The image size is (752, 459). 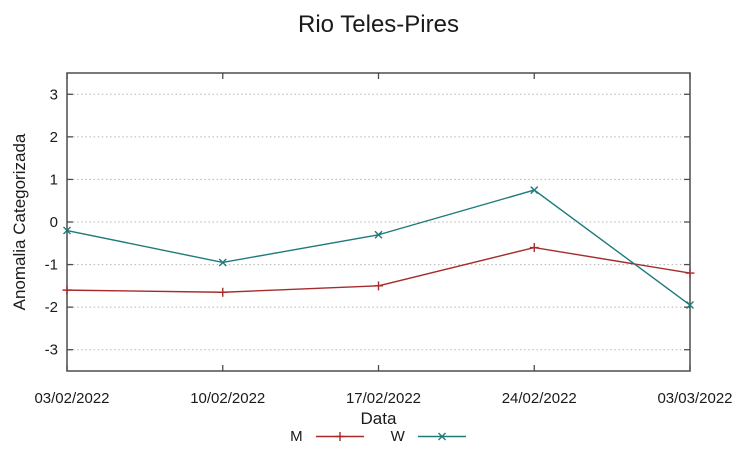 I want to click on x-tick-label: 24/02/2022, so click(x=539, y=398).